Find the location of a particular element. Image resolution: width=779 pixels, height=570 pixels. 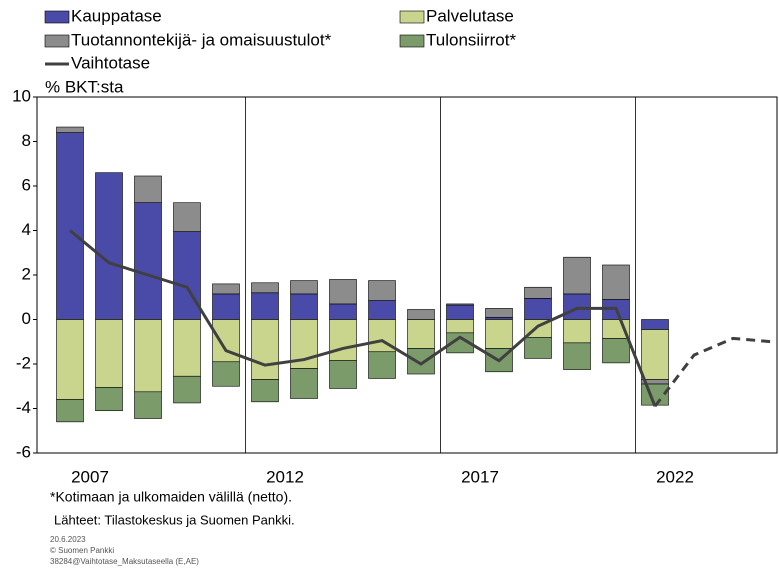

x-tick-label: 2007 is located at coordinates (90, 476).